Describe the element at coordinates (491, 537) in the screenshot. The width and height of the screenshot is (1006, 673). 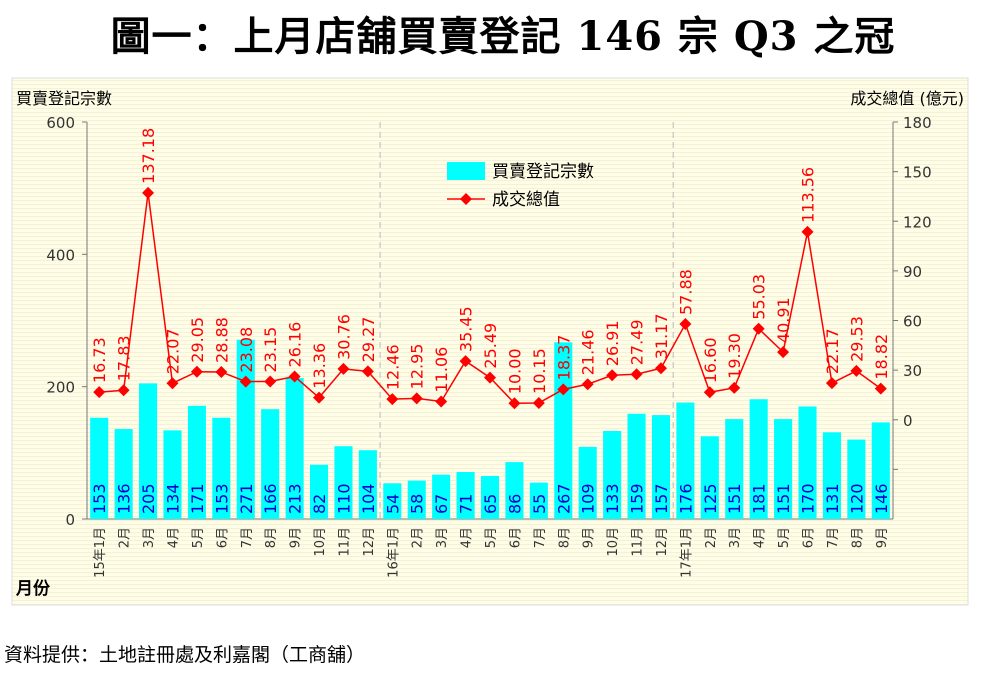
I see `x-tick-label: 5月` at that location.